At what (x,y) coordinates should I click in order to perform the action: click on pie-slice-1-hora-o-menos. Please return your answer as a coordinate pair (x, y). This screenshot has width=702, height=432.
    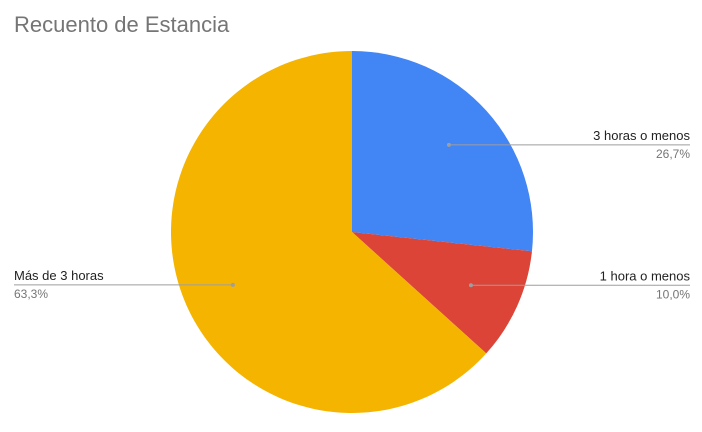
    Looking at the image, I should click on (442, 293).